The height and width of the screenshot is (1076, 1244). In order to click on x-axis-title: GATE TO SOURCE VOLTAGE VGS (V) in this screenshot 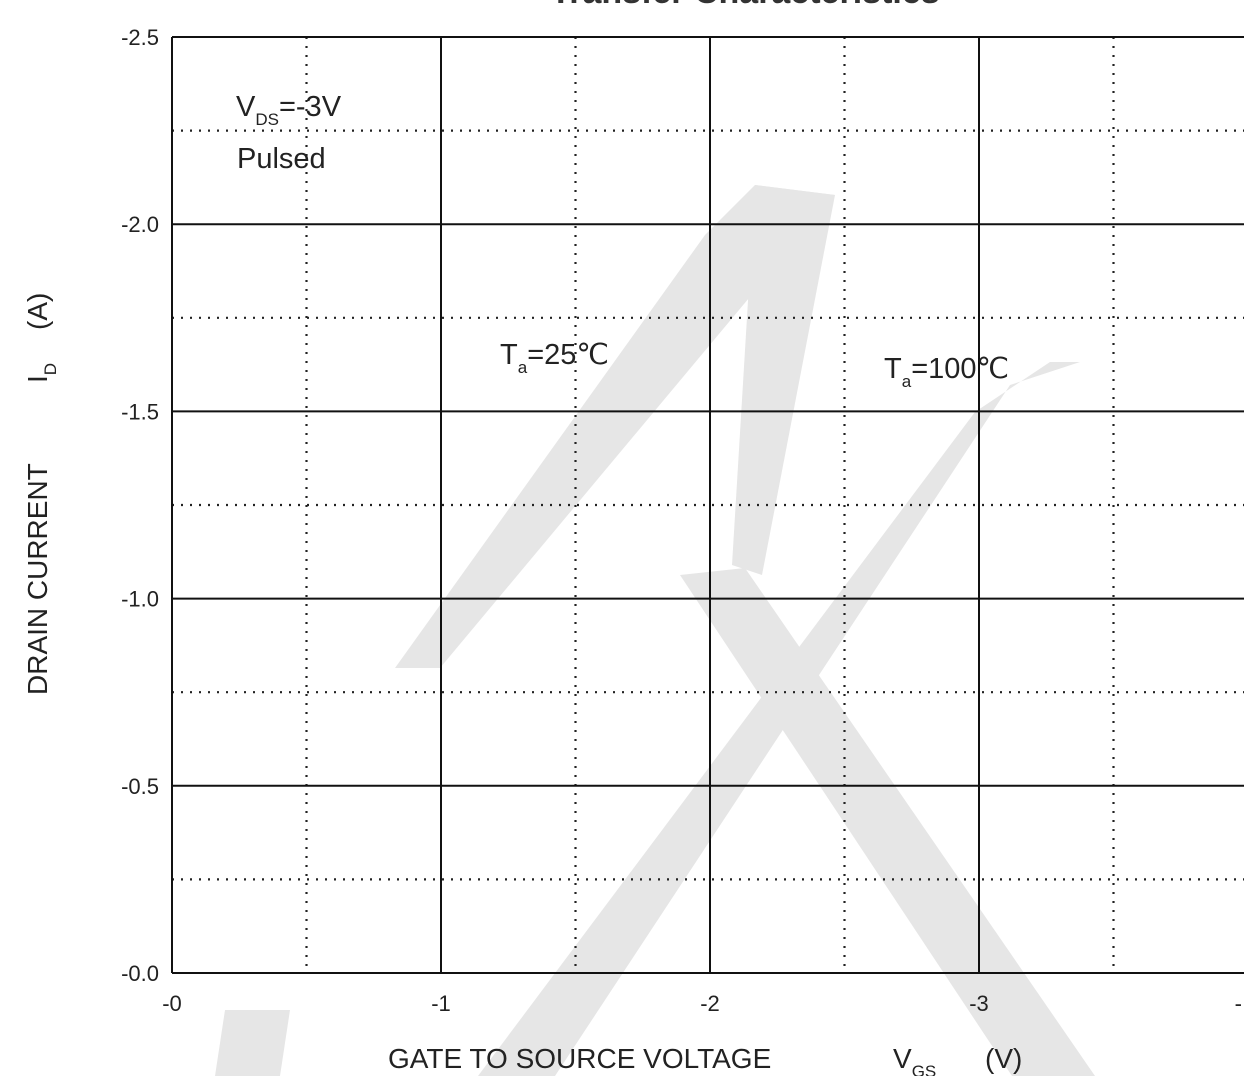, I will do `click(705, 1059)`.